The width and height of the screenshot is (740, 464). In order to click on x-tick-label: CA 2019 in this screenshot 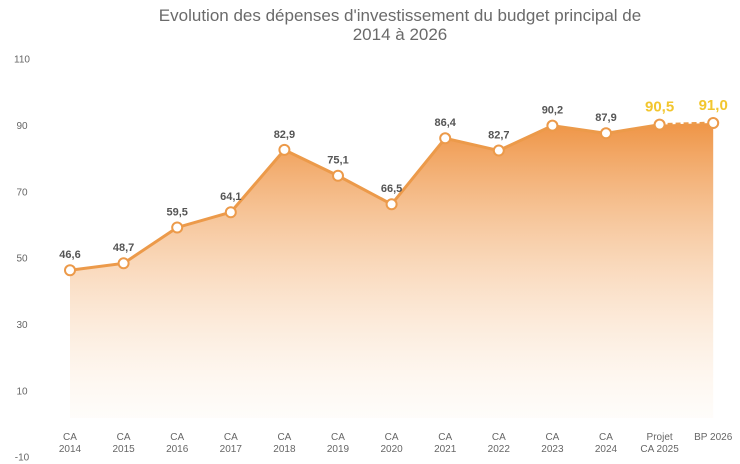, I will do `click(338, 443)`.